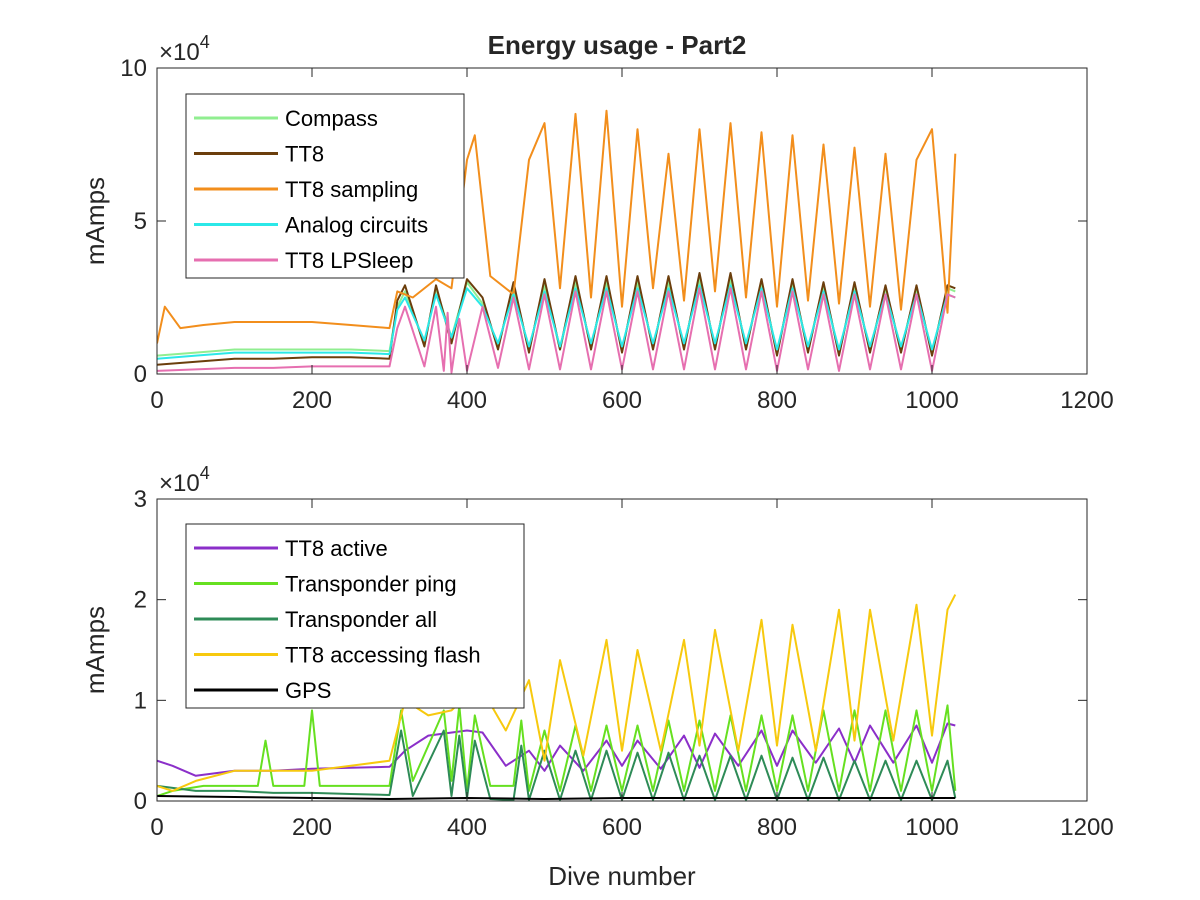 The height and width of the screenshot is (900, 1200). I want to click on series-line-gps, so click(556, 797).